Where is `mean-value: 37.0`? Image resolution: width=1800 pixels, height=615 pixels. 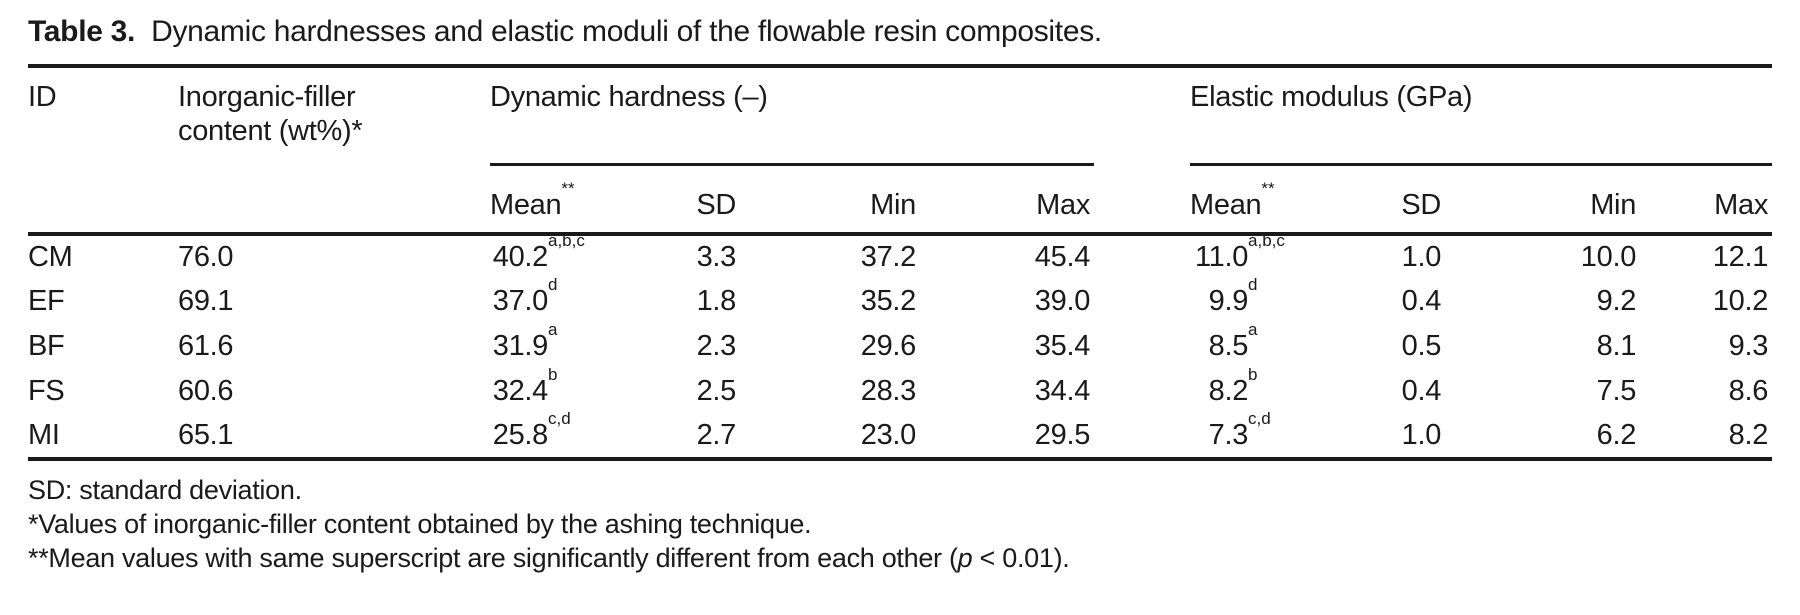 mean-value: 37.0 is located at coordinates (520, 301).